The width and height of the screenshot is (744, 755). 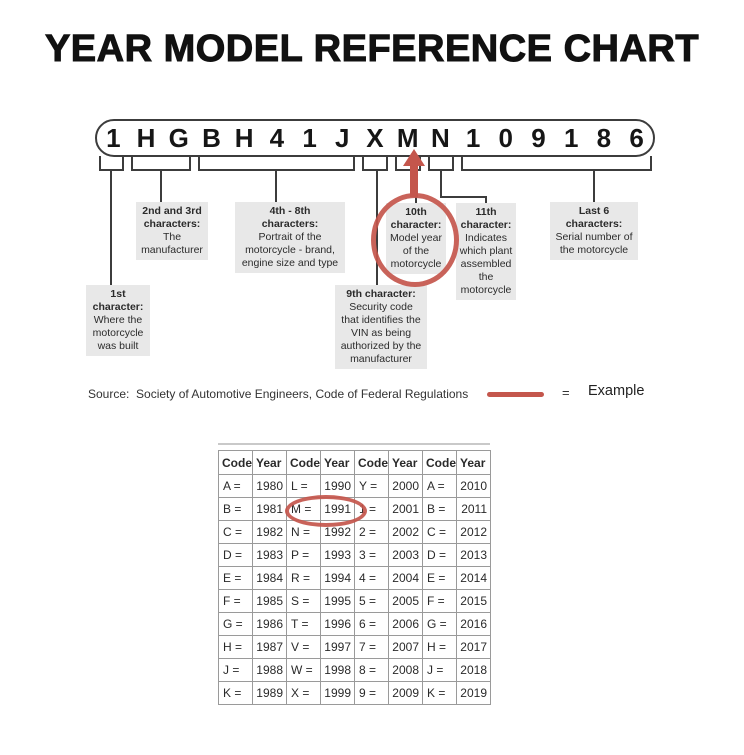 What do you see at coordinates (486, 264) in the screenshot?
I see `callout-body-line: assembled` at bounding box center [486, 264].